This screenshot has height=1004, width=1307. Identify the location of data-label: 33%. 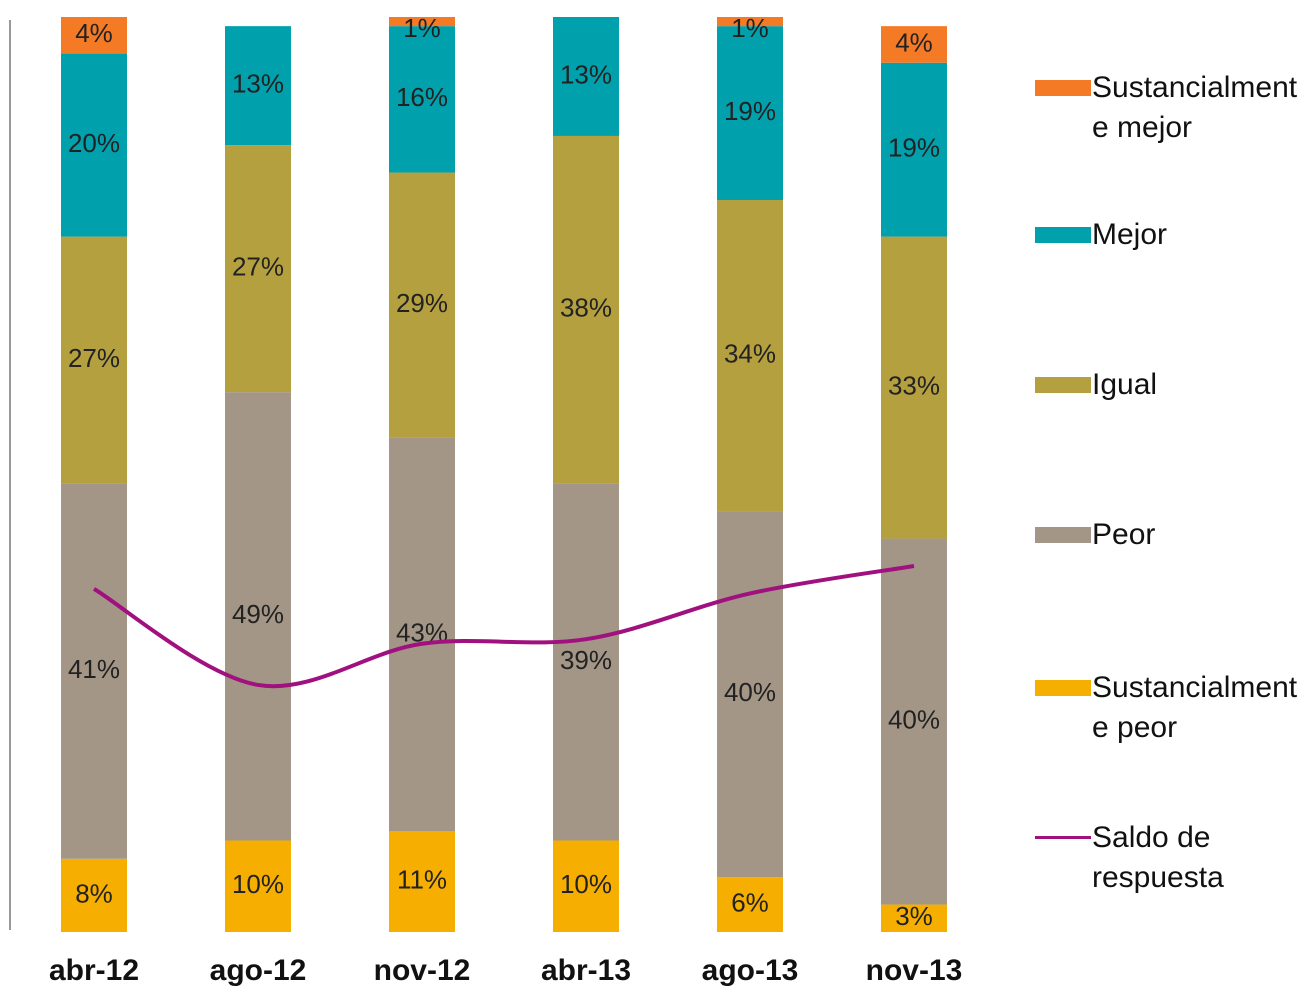
(914, 385).